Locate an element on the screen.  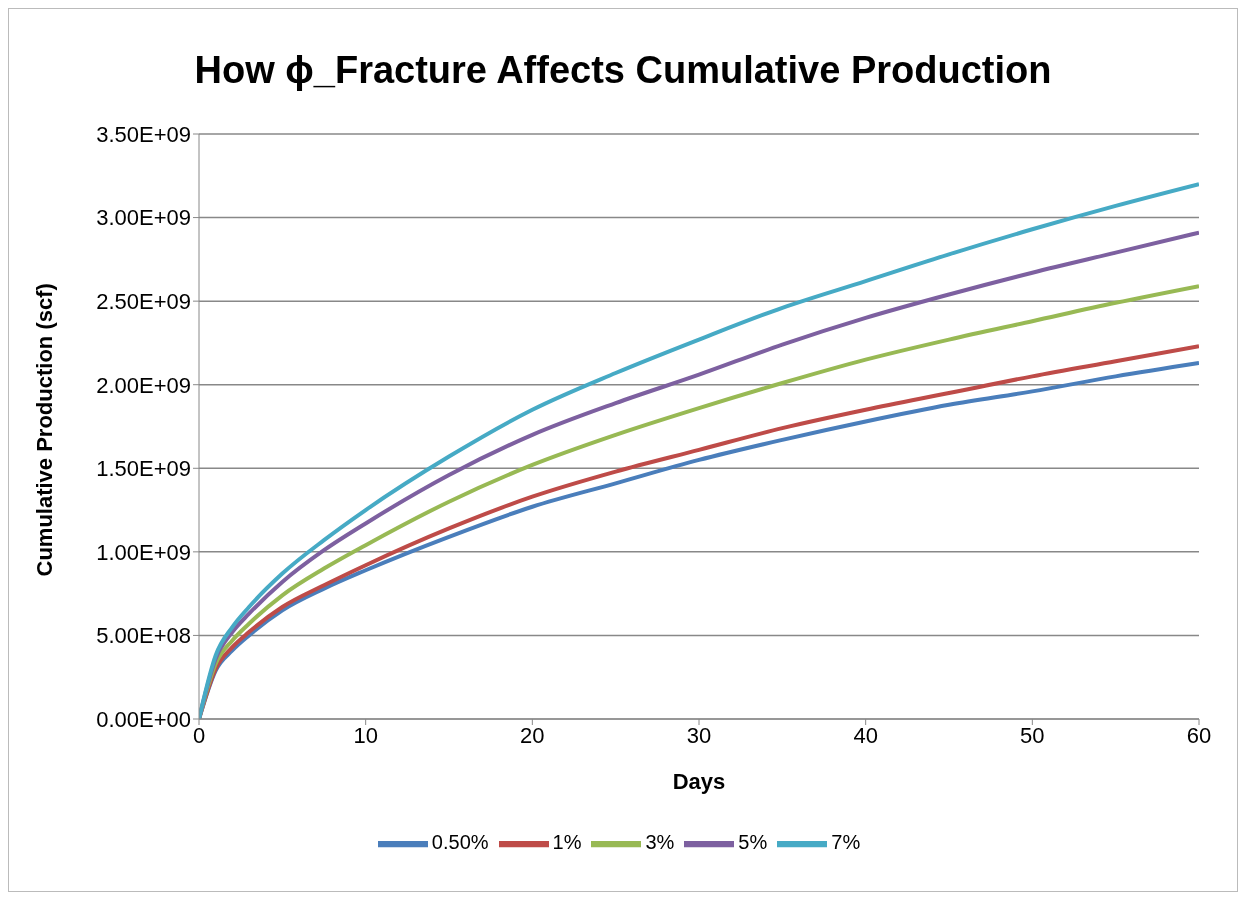
y-tick-label: 3.00E+09 is located at coordinates (143, 218).